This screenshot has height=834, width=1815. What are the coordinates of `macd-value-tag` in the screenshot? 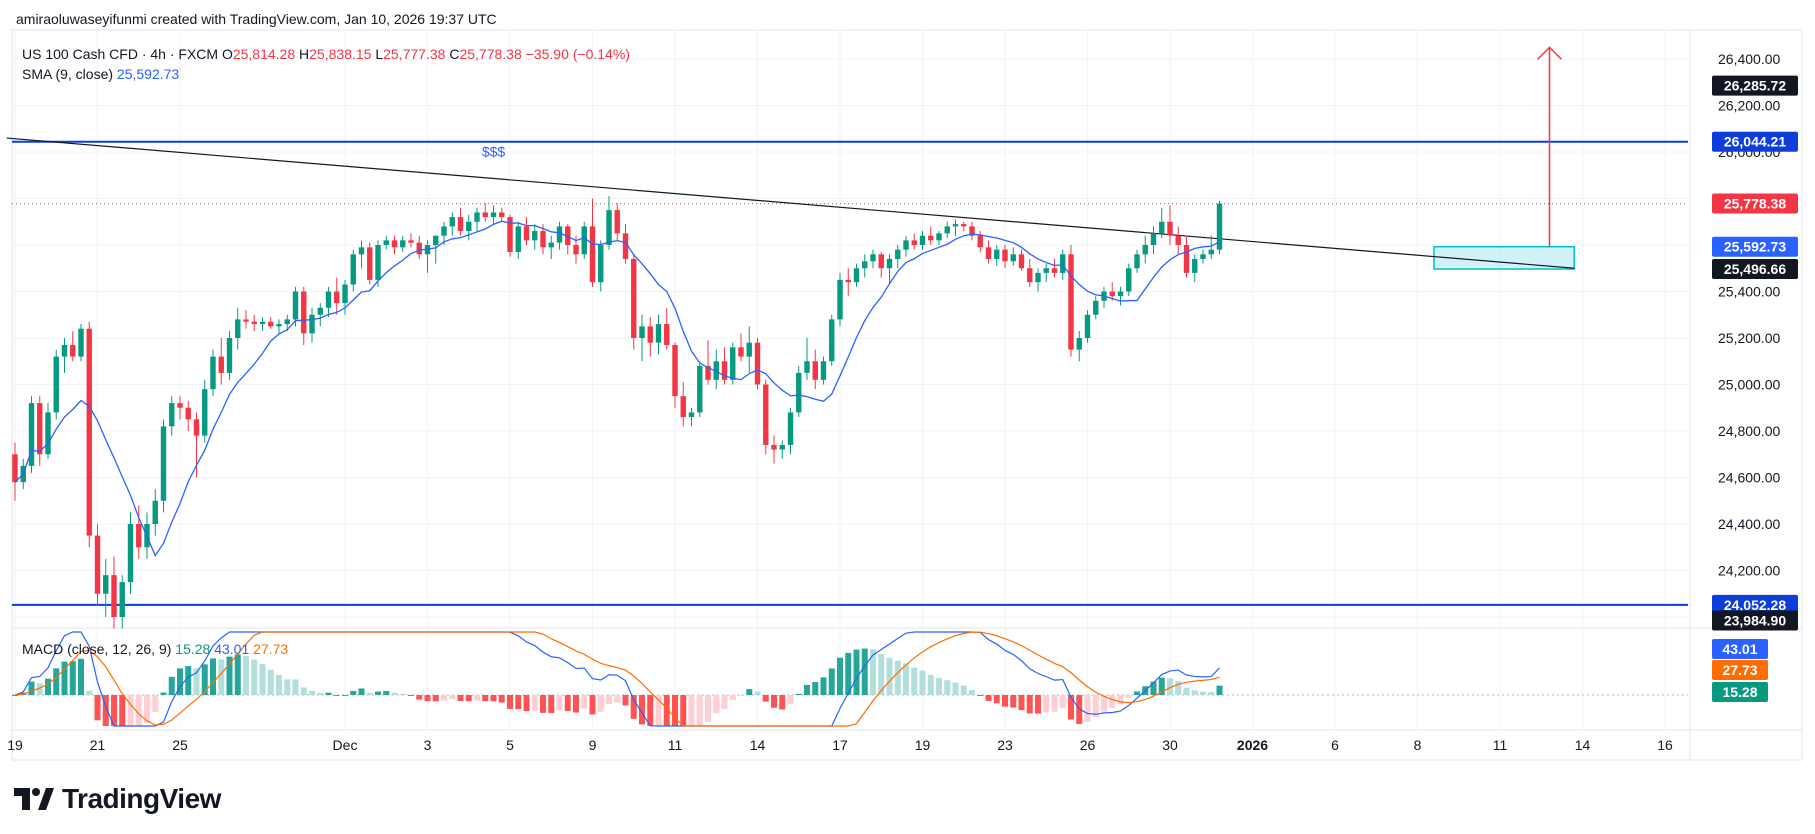 It's located at (1740, 649).